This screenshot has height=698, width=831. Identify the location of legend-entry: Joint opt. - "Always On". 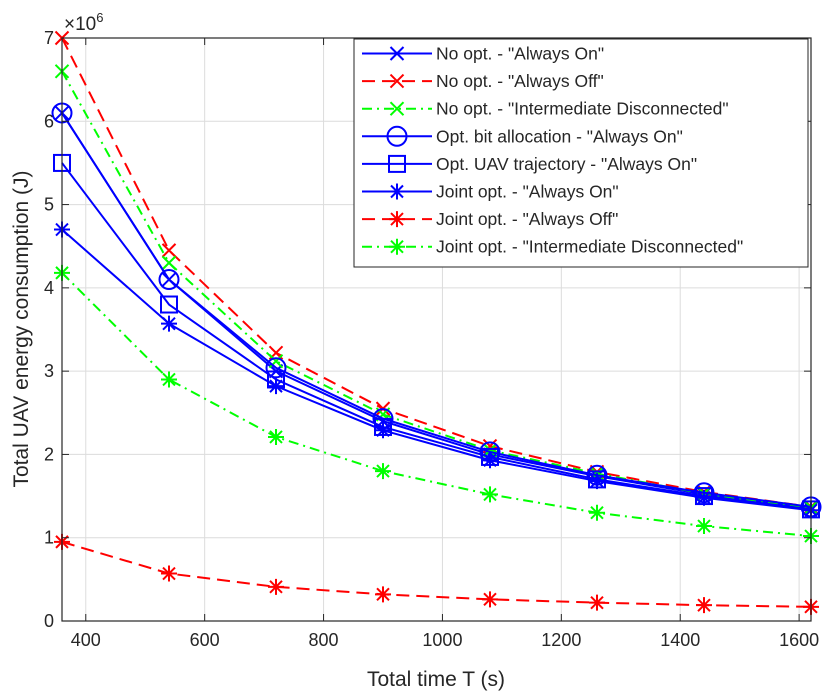
(490, 192).